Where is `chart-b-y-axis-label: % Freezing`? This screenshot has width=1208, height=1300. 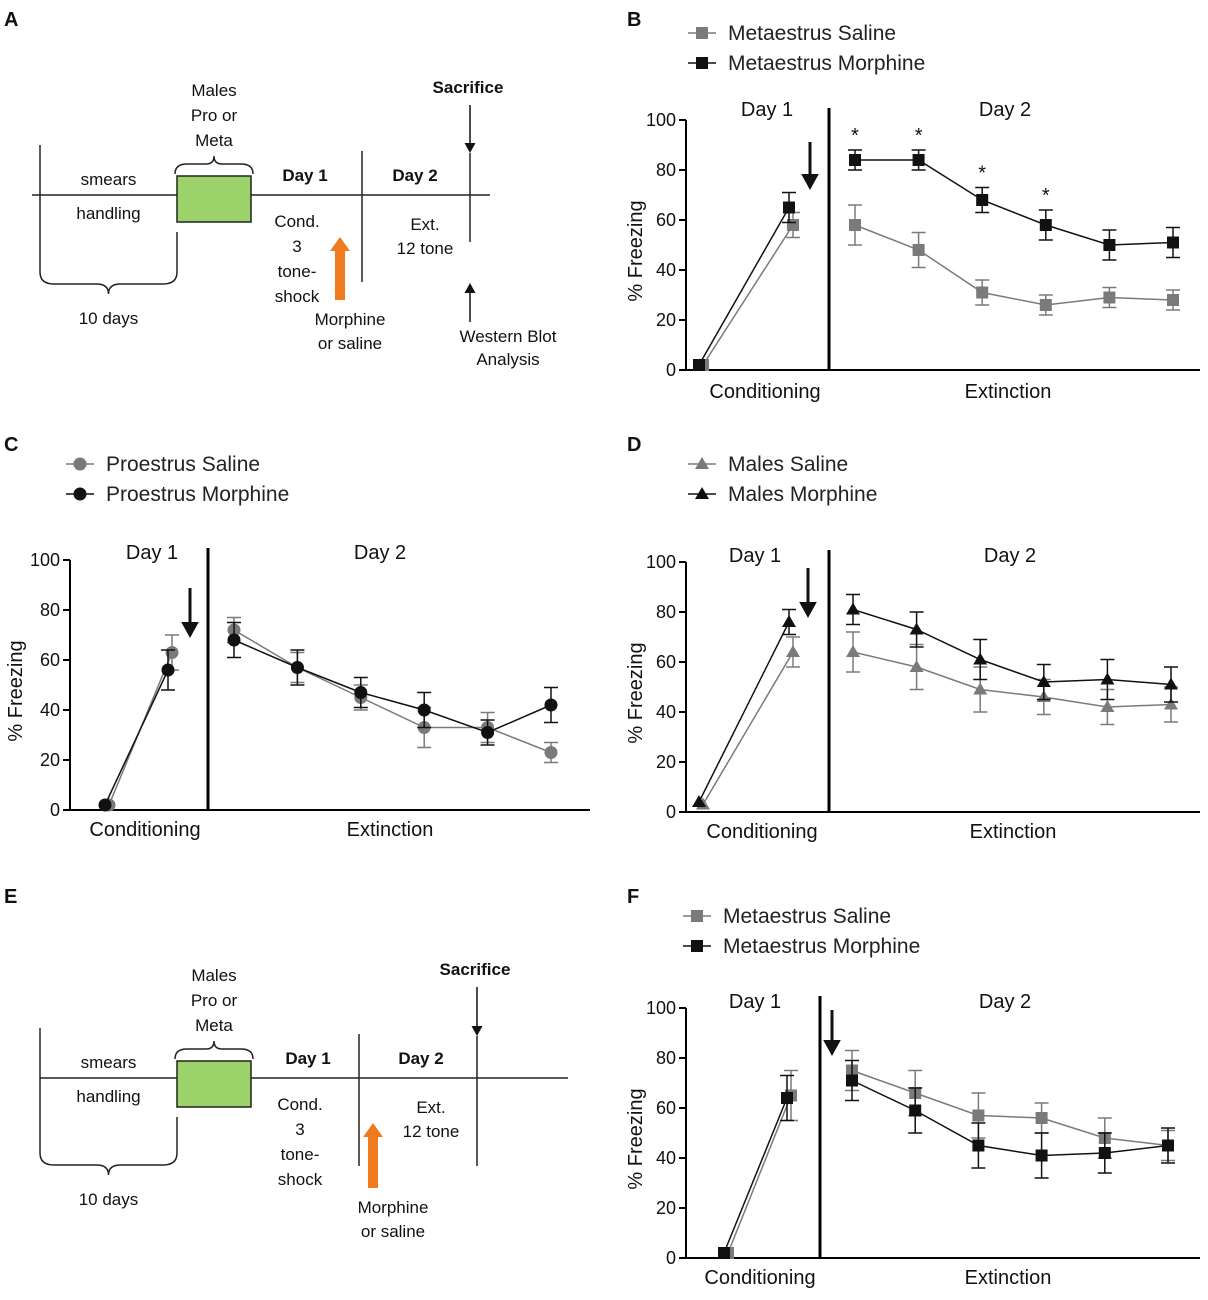
chart-b-y-axis-label: % Freezing is located at coordinates (636, 250).